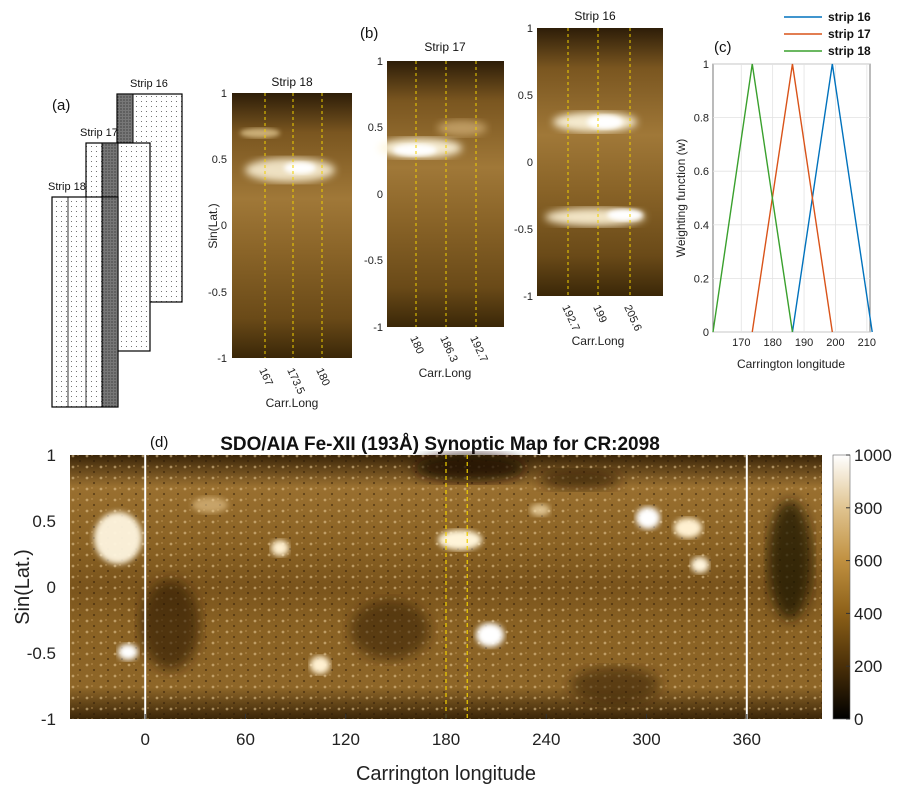 Image resolution: width=901 pixels, height=787 pixels. Describe the element at coordinates (61, 105) in the screenshot. I see `panel-a-label: (a)` at that location.